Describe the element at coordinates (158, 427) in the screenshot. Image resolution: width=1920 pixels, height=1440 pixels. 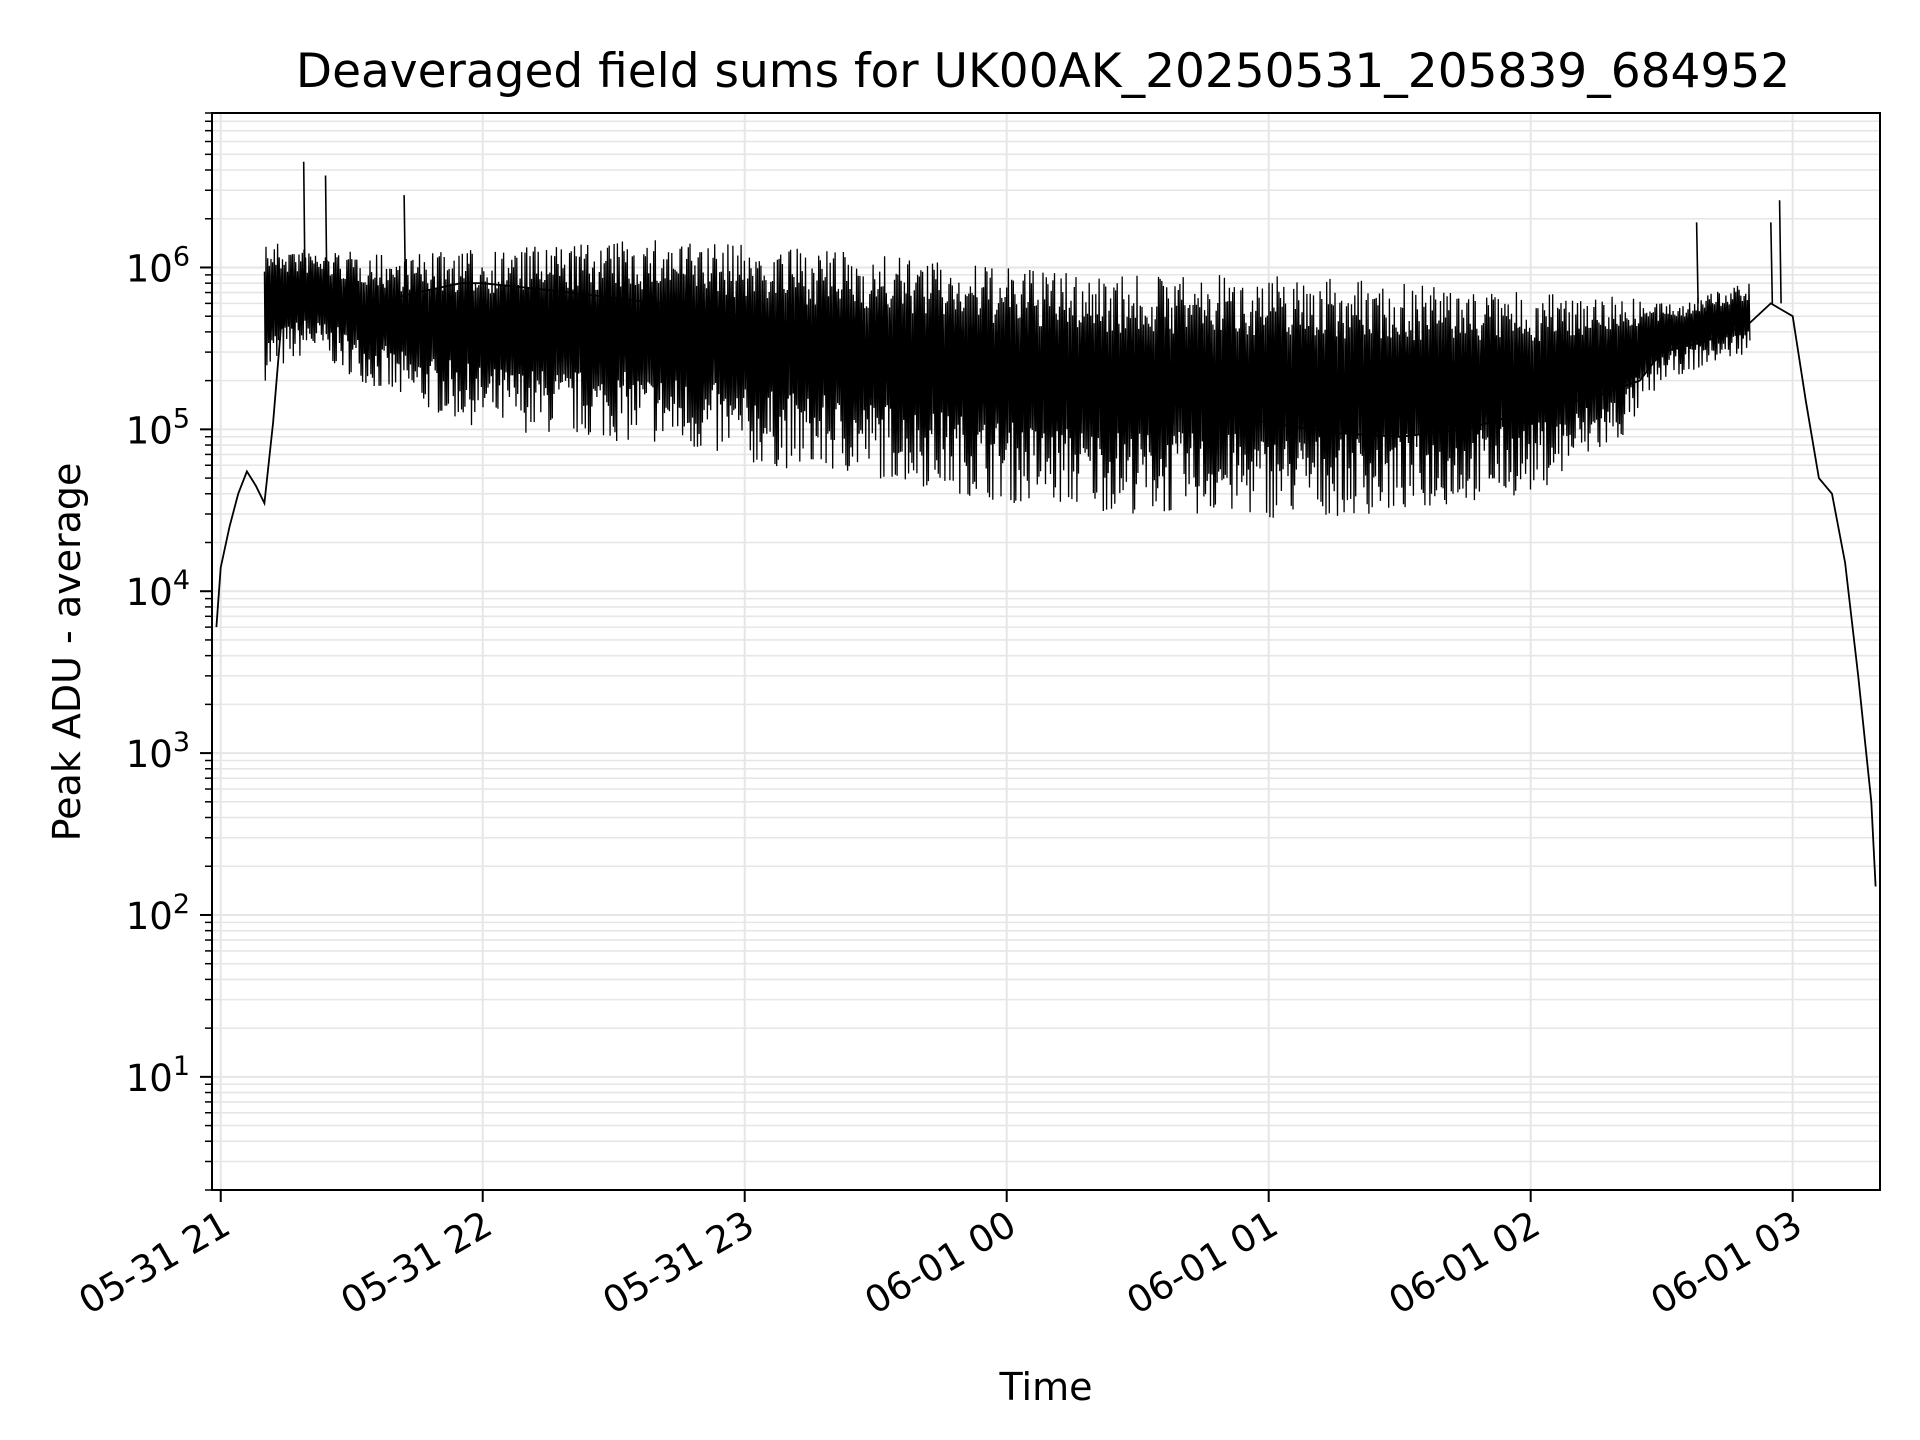
I see `y-tick-label: 10⁵` at that location.